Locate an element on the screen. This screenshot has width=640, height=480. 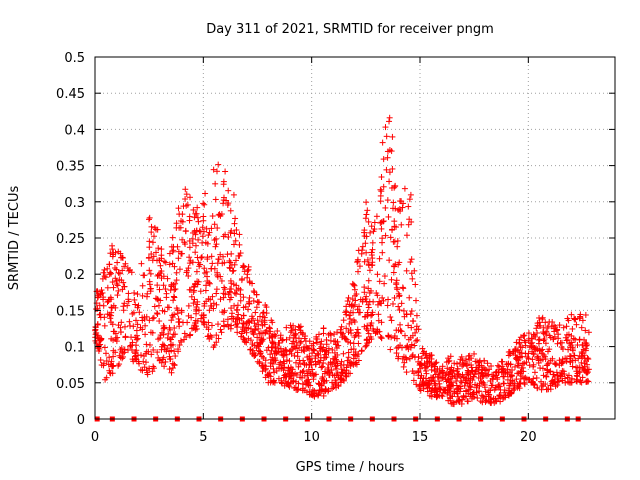
y-tick-label: 0.5 is located at coordinates (74, 58).